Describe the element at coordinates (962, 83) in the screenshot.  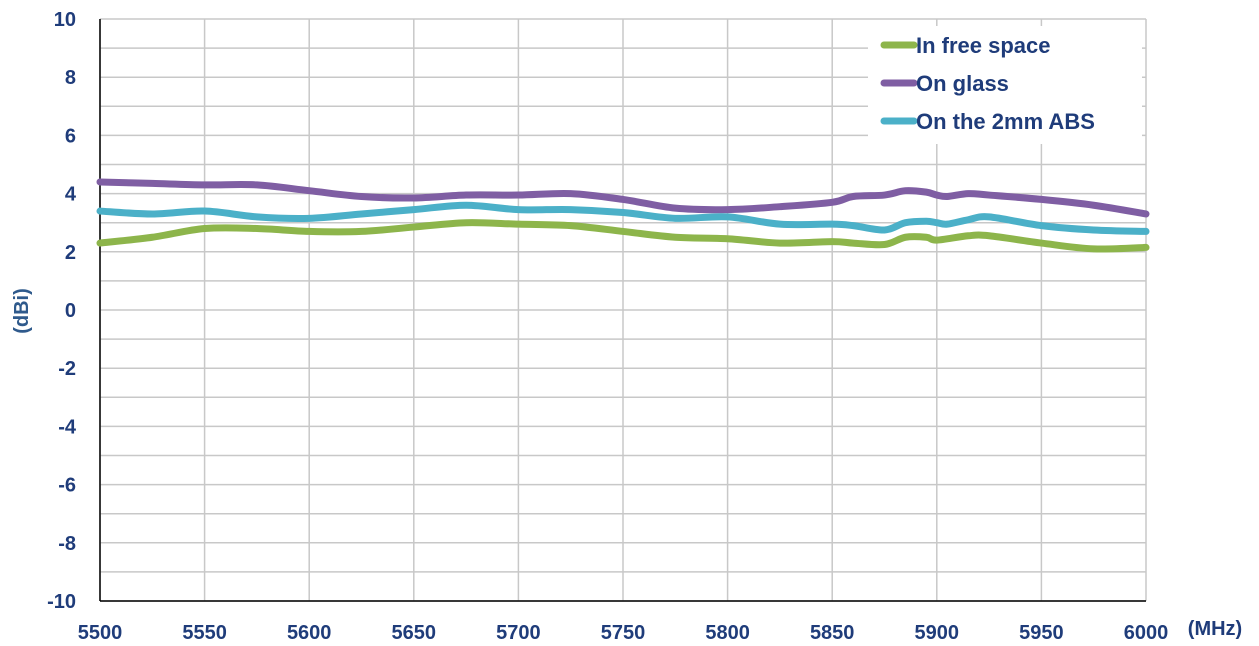
I see `legend-label: On glass` at that location.